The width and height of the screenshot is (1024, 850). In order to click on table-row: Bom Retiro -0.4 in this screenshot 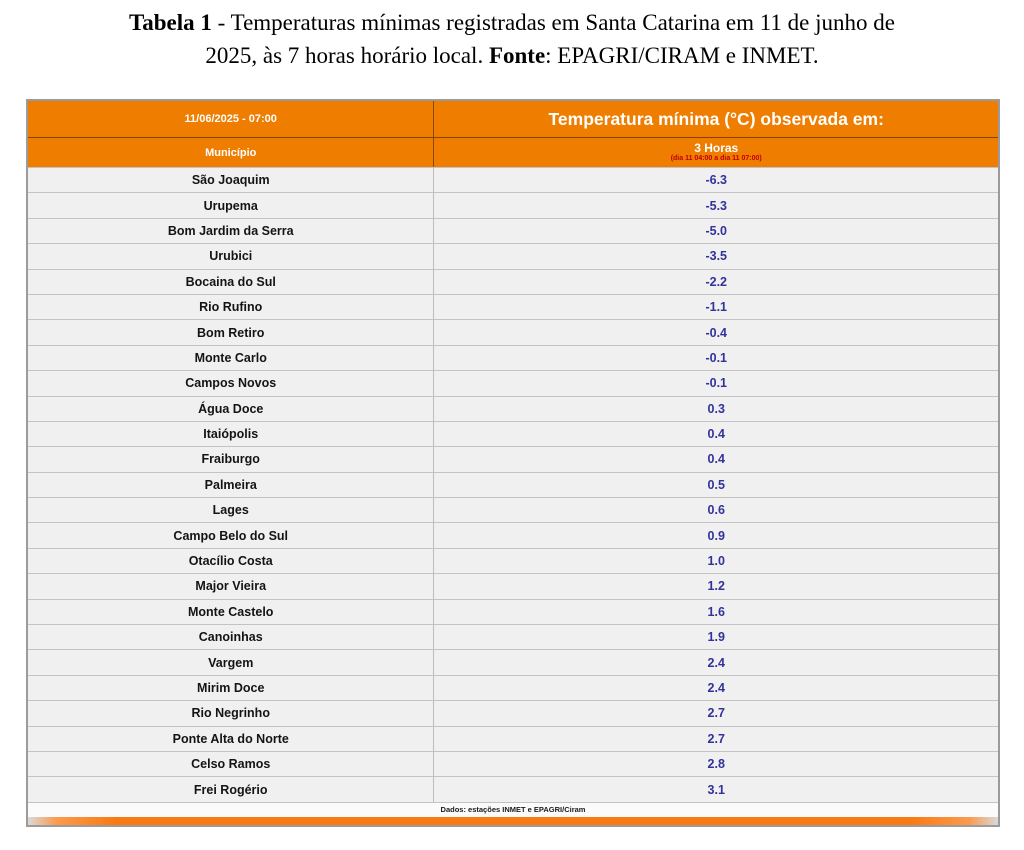, I will do `click(513, 332)`.